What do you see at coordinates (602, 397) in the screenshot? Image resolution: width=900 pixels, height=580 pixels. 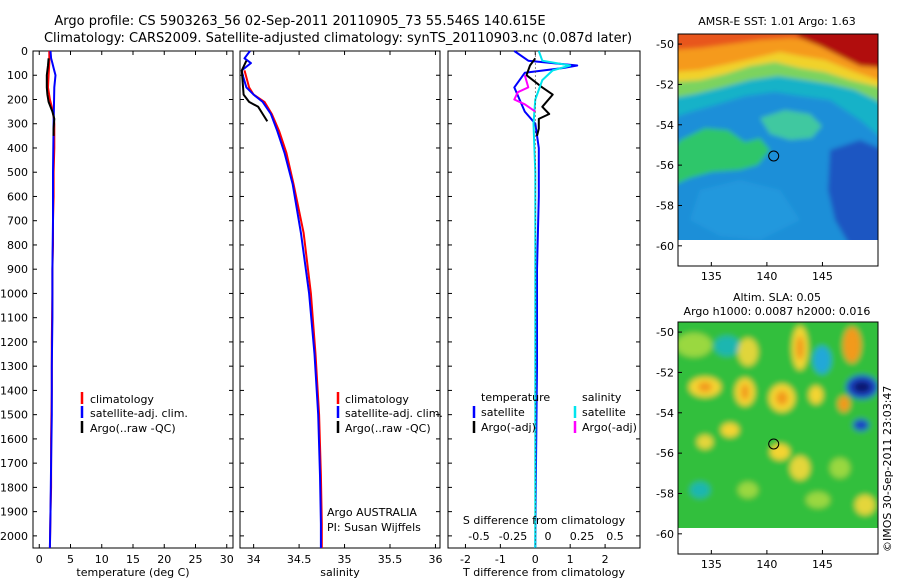 I see `legend-title-salinity: salinity` at bounding box center [602, 397].